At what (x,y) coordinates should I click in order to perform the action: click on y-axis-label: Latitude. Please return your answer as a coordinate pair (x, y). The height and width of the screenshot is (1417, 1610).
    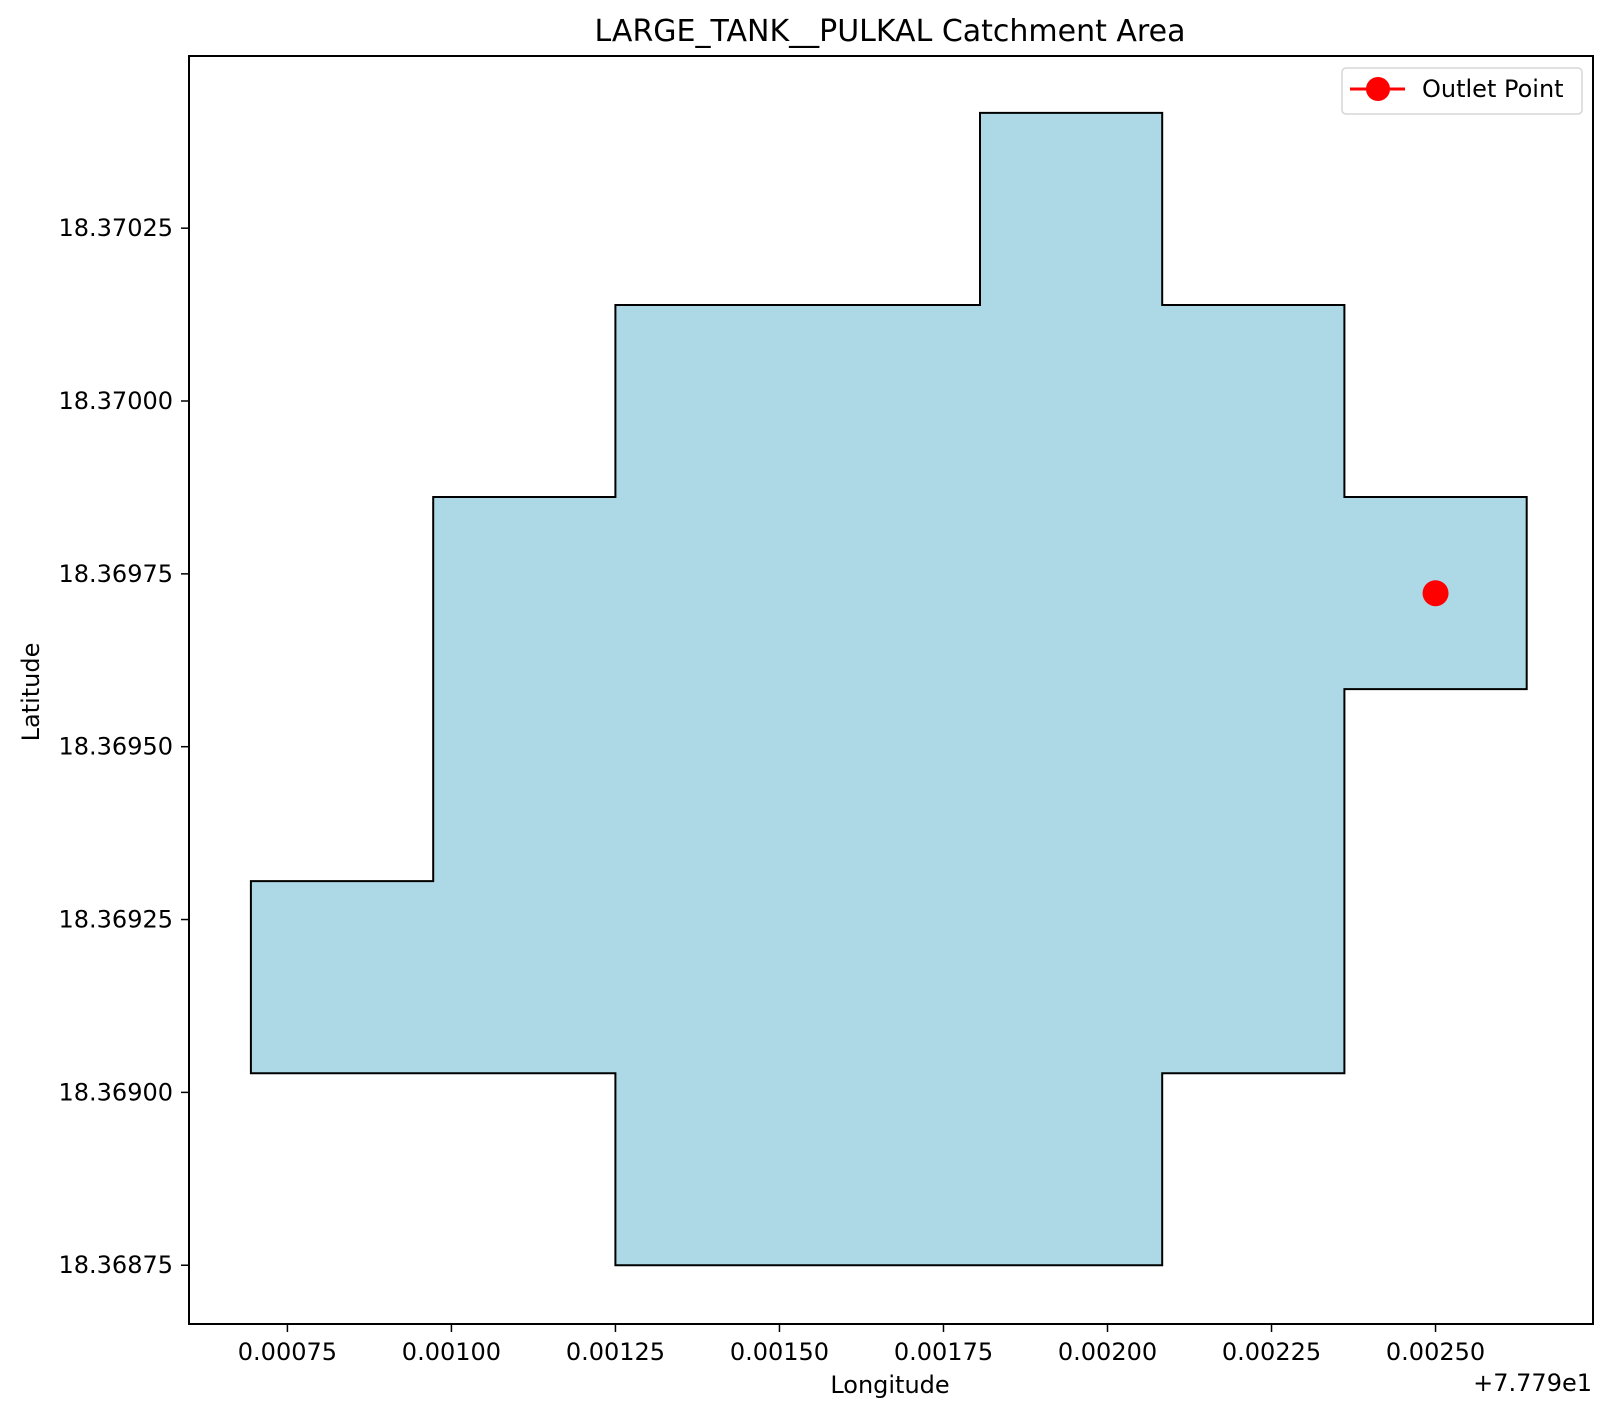
    Looking at the image, I should click on (31, 692).